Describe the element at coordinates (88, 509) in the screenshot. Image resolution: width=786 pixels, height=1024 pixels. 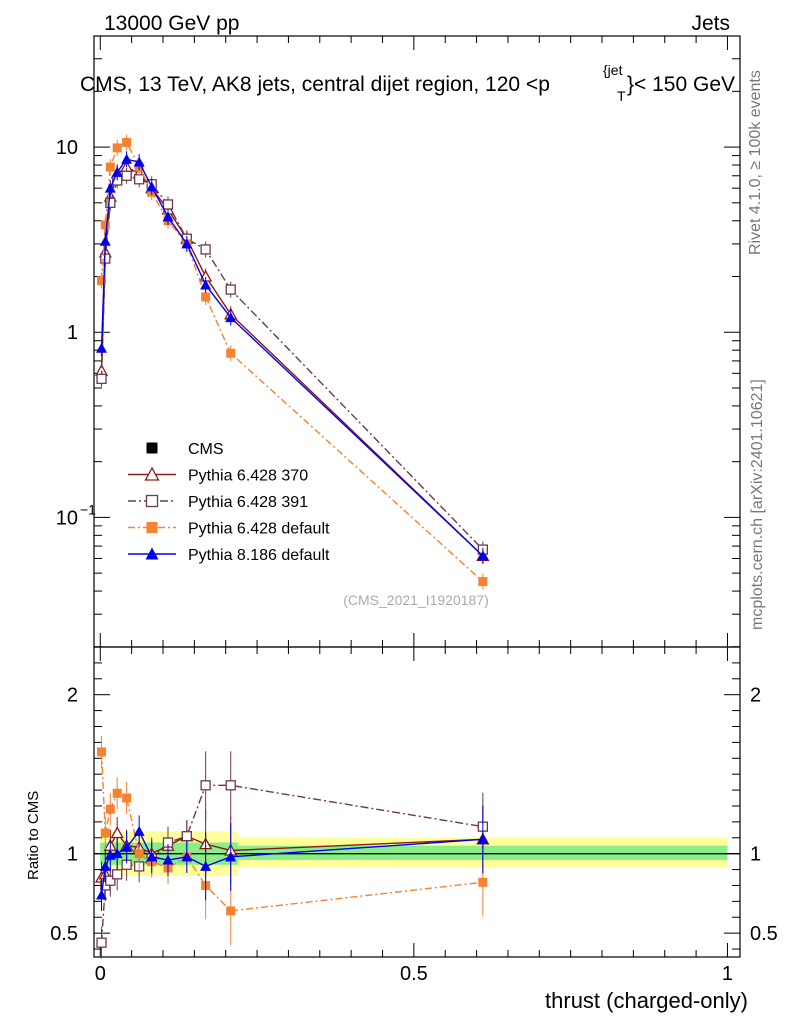
I see `y-tick-label-exponent: −1` at that location.